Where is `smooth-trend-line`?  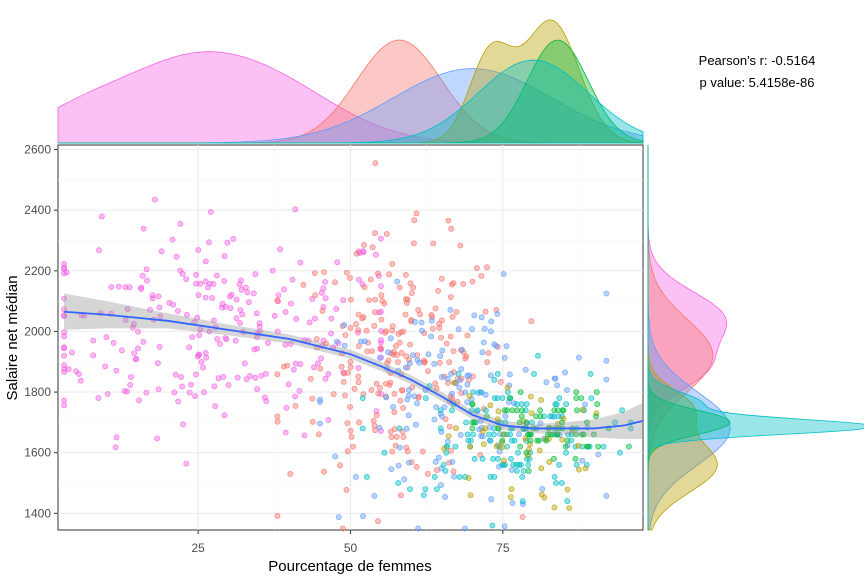
smooth-trend-line is located at coordinates (354, 370).